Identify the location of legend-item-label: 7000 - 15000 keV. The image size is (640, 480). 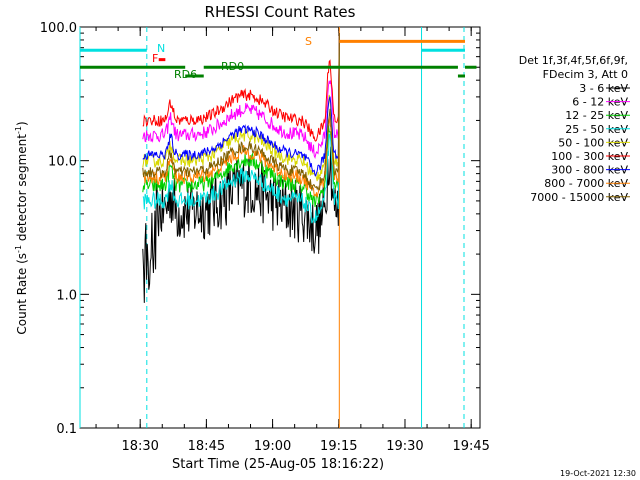
(579, 197).